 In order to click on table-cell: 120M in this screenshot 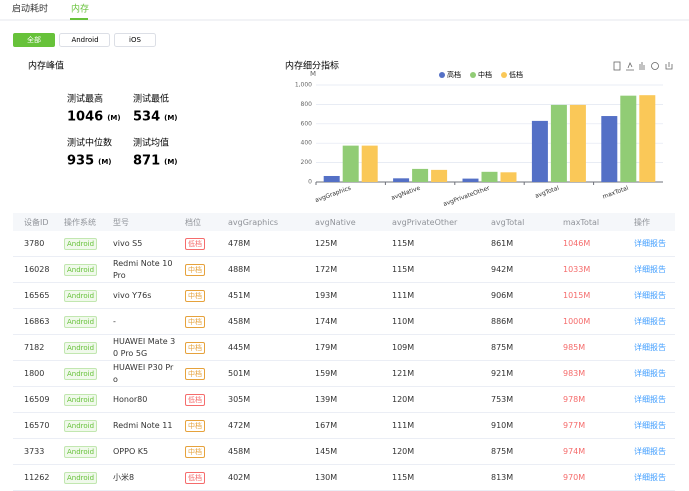, I will do `click(437, 399)`.